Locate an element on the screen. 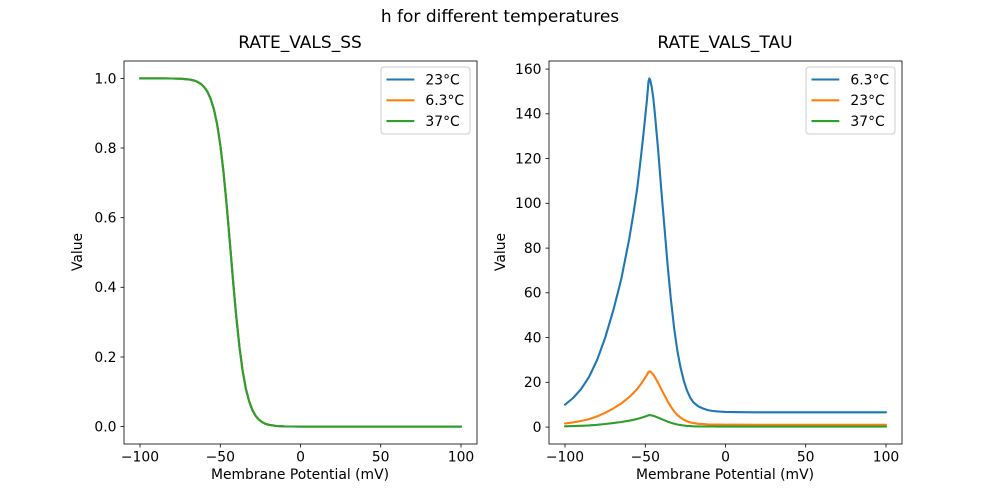 This screenshot has width=1000, height=500. y-tick-label: 60 is located at coordinates (533, 294).